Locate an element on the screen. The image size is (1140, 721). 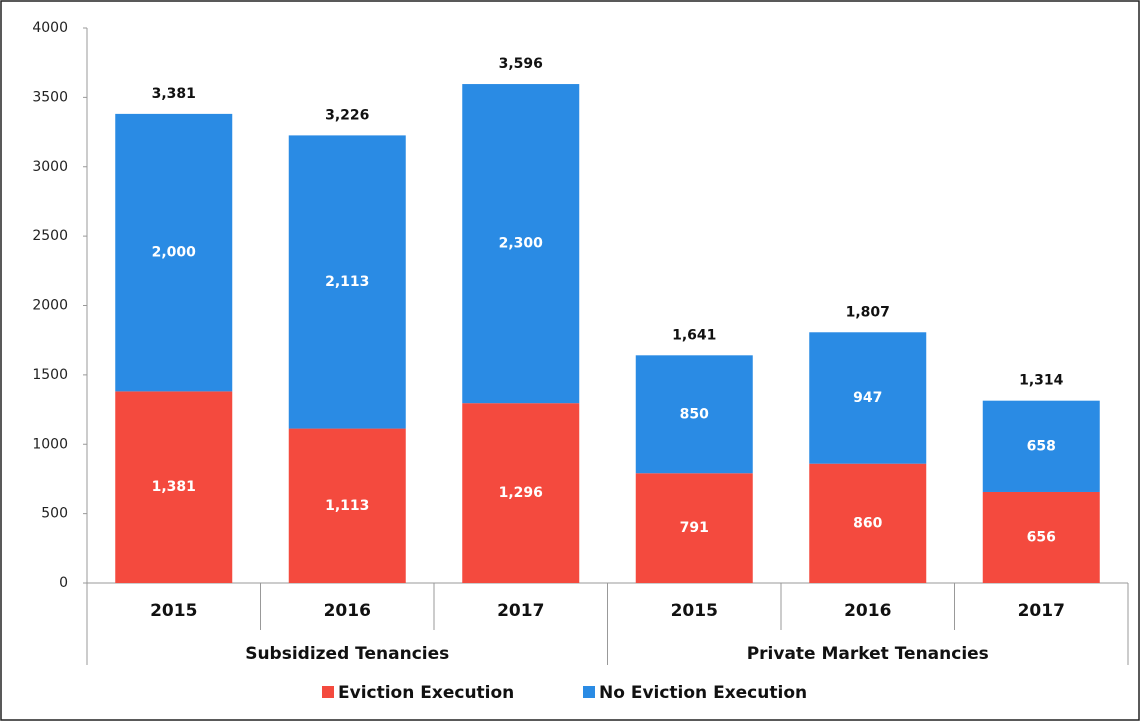
segment-label: 658 is located at coordinates (1041, 446).